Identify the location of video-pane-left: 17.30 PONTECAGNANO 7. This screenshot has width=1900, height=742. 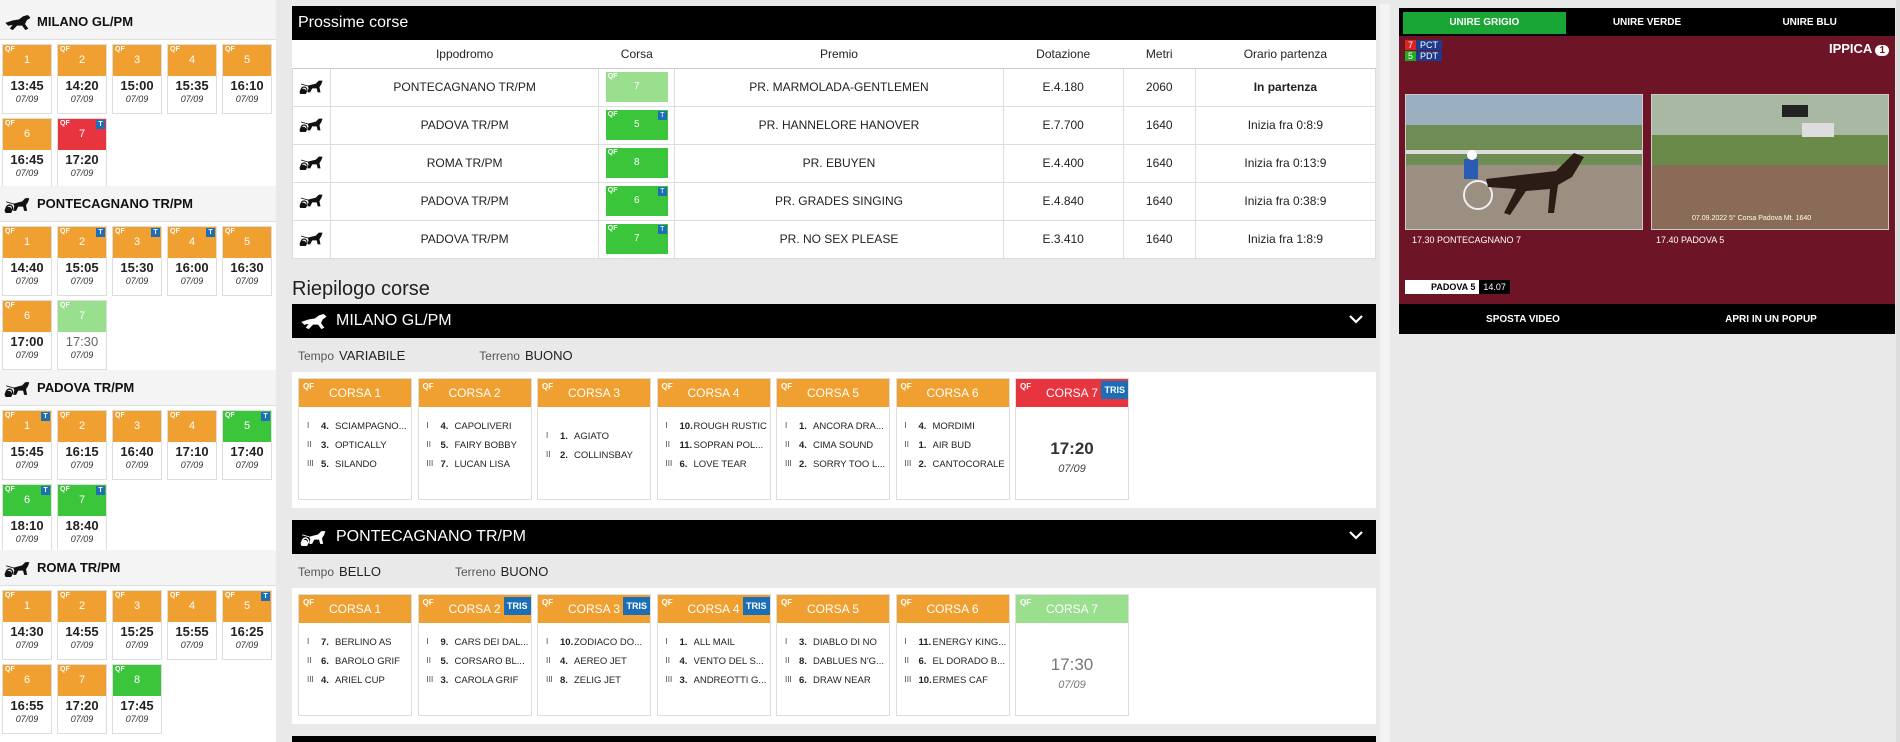
(1524, 169).